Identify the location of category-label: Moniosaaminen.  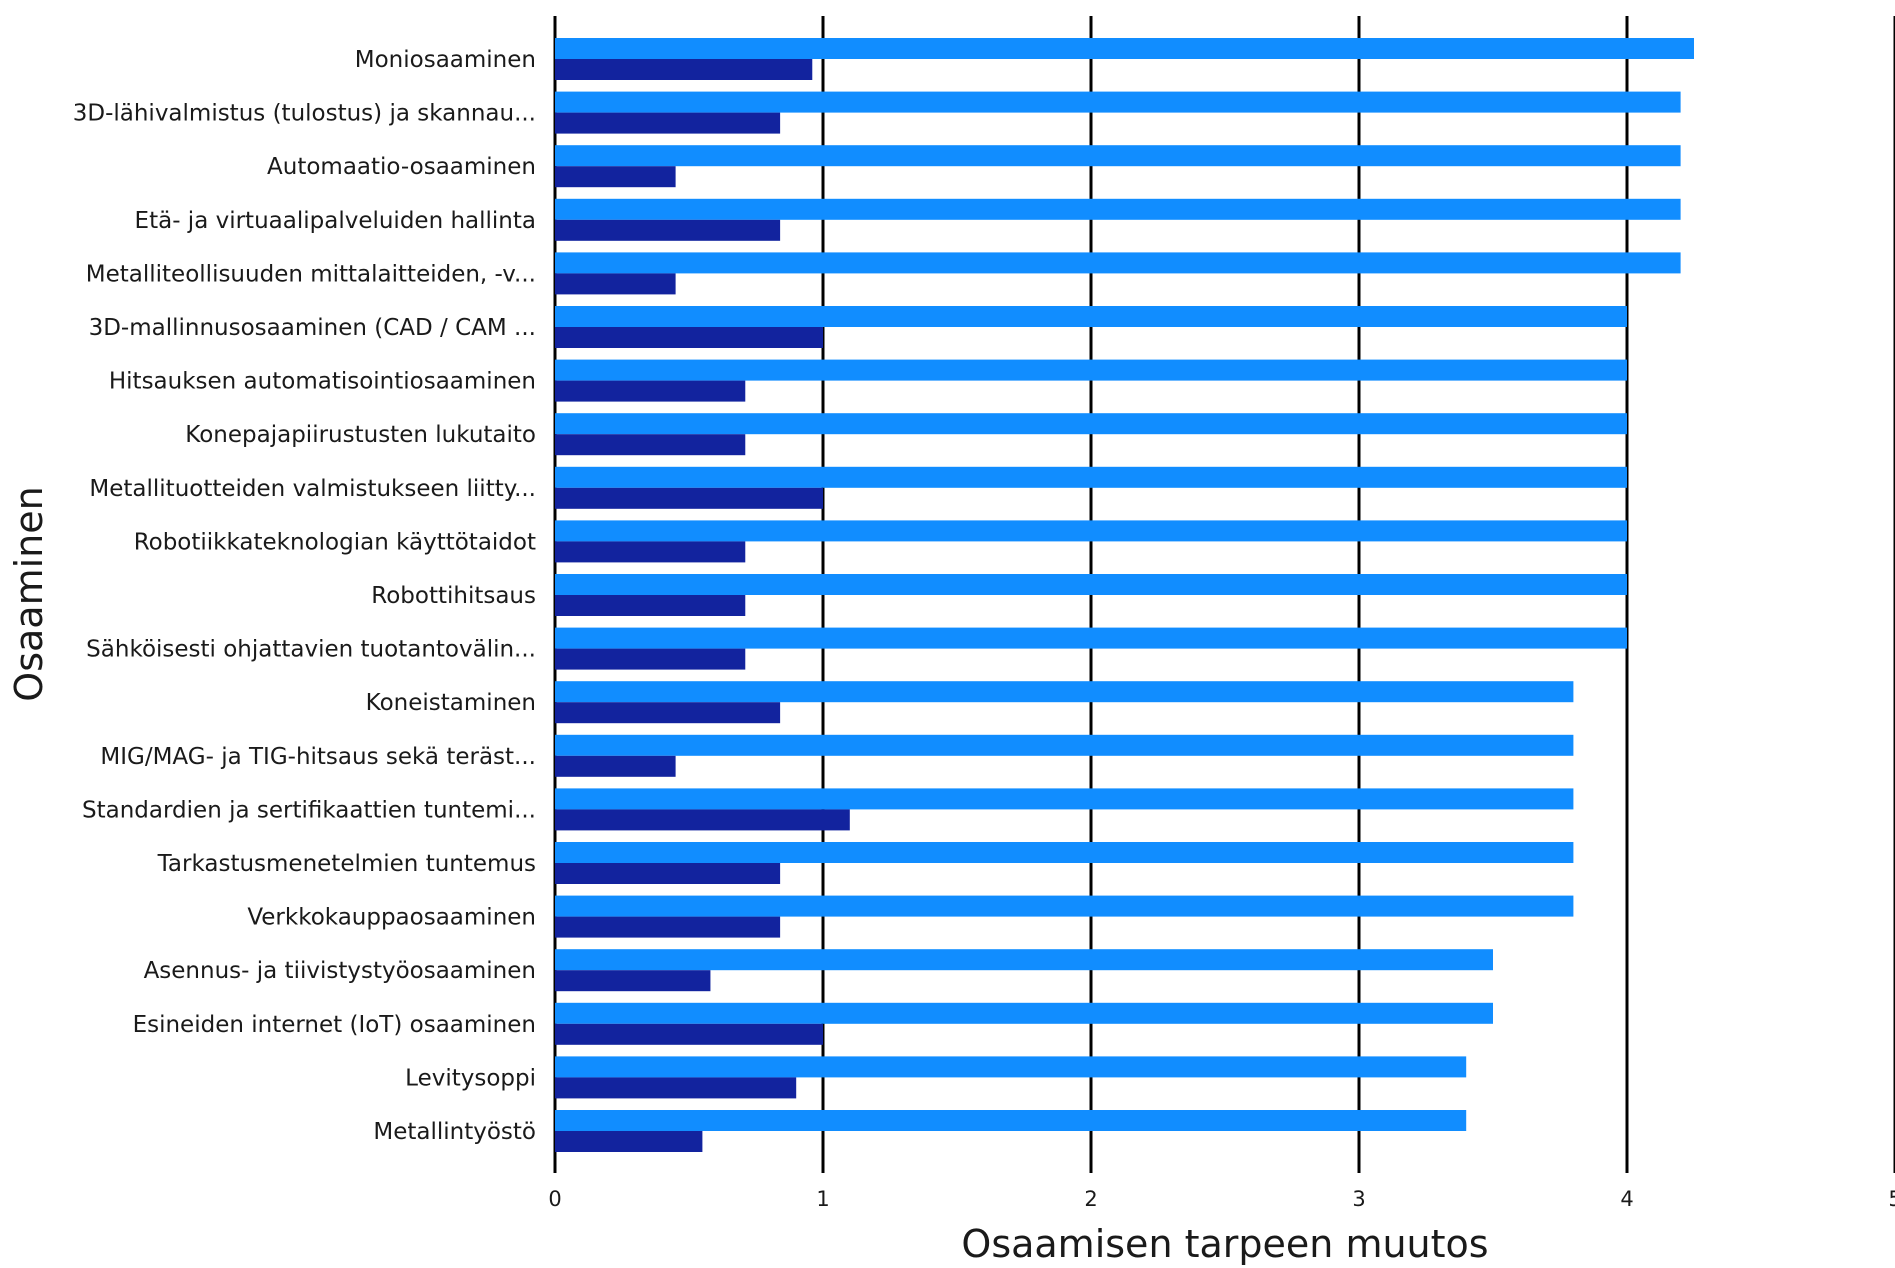
(445, 60).